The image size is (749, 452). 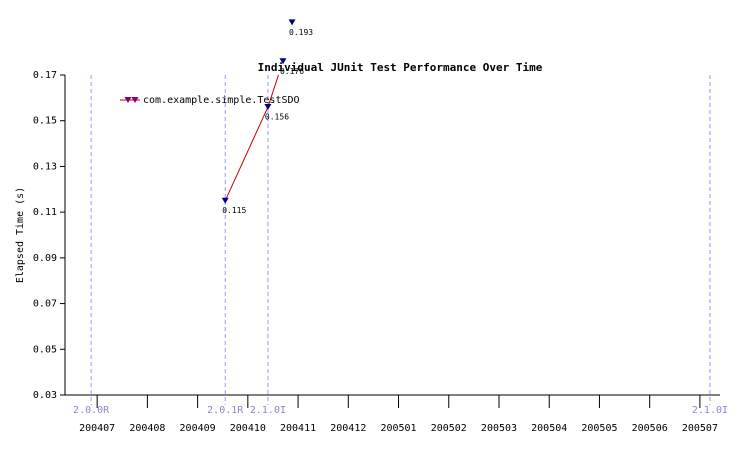 I want to click on legend-label: com.example.simple.TestSDO, so click(x=221, y=100).